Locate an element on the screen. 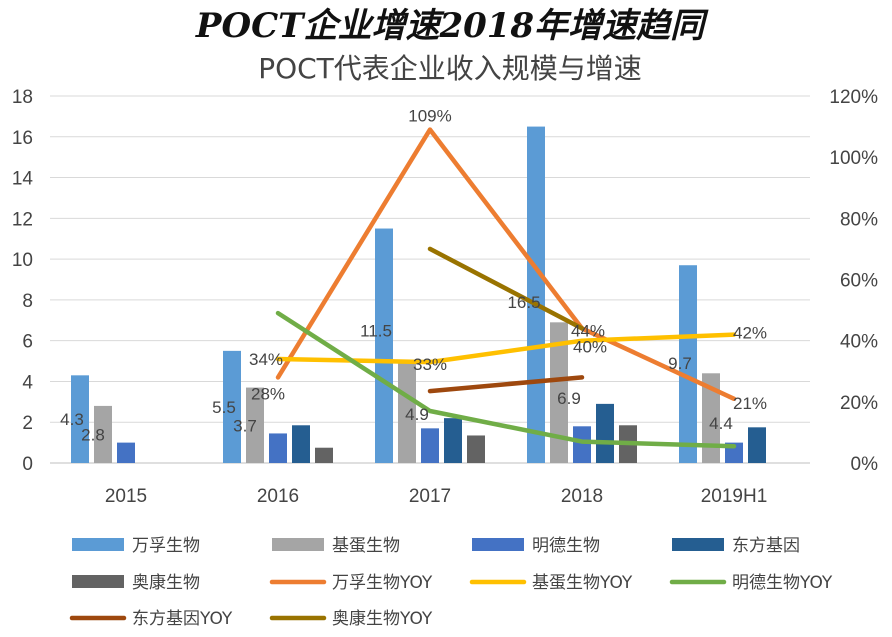  line-data-label: 28% is located at coordinates (268, 393).